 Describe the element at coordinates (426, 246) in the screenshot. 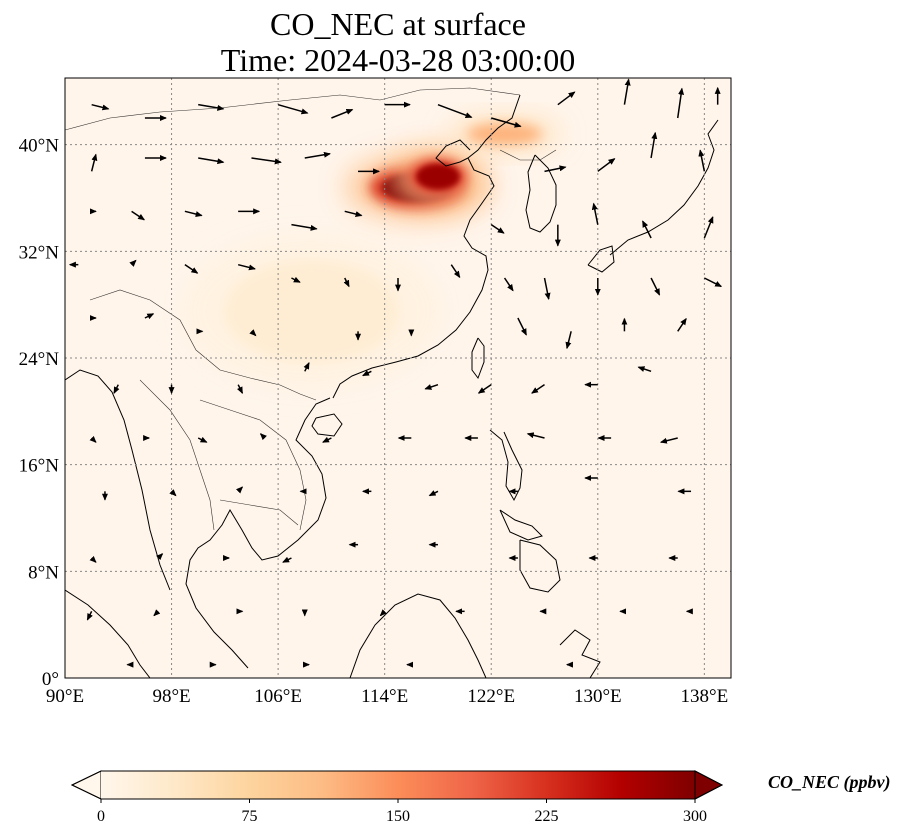

I see `coastline-china-east` at that location.